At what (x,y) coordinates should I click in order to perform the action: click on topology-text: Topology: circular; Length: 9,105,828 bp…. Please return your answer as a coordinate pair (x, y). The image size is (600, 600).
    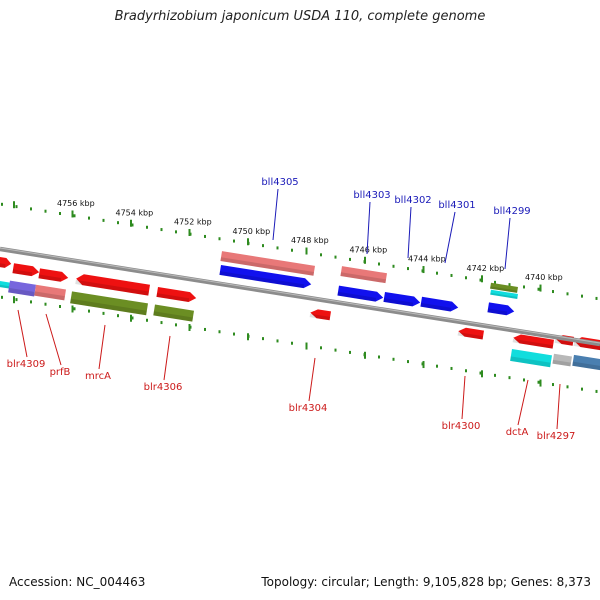
    Looking at the image, I should click on (426, 582).